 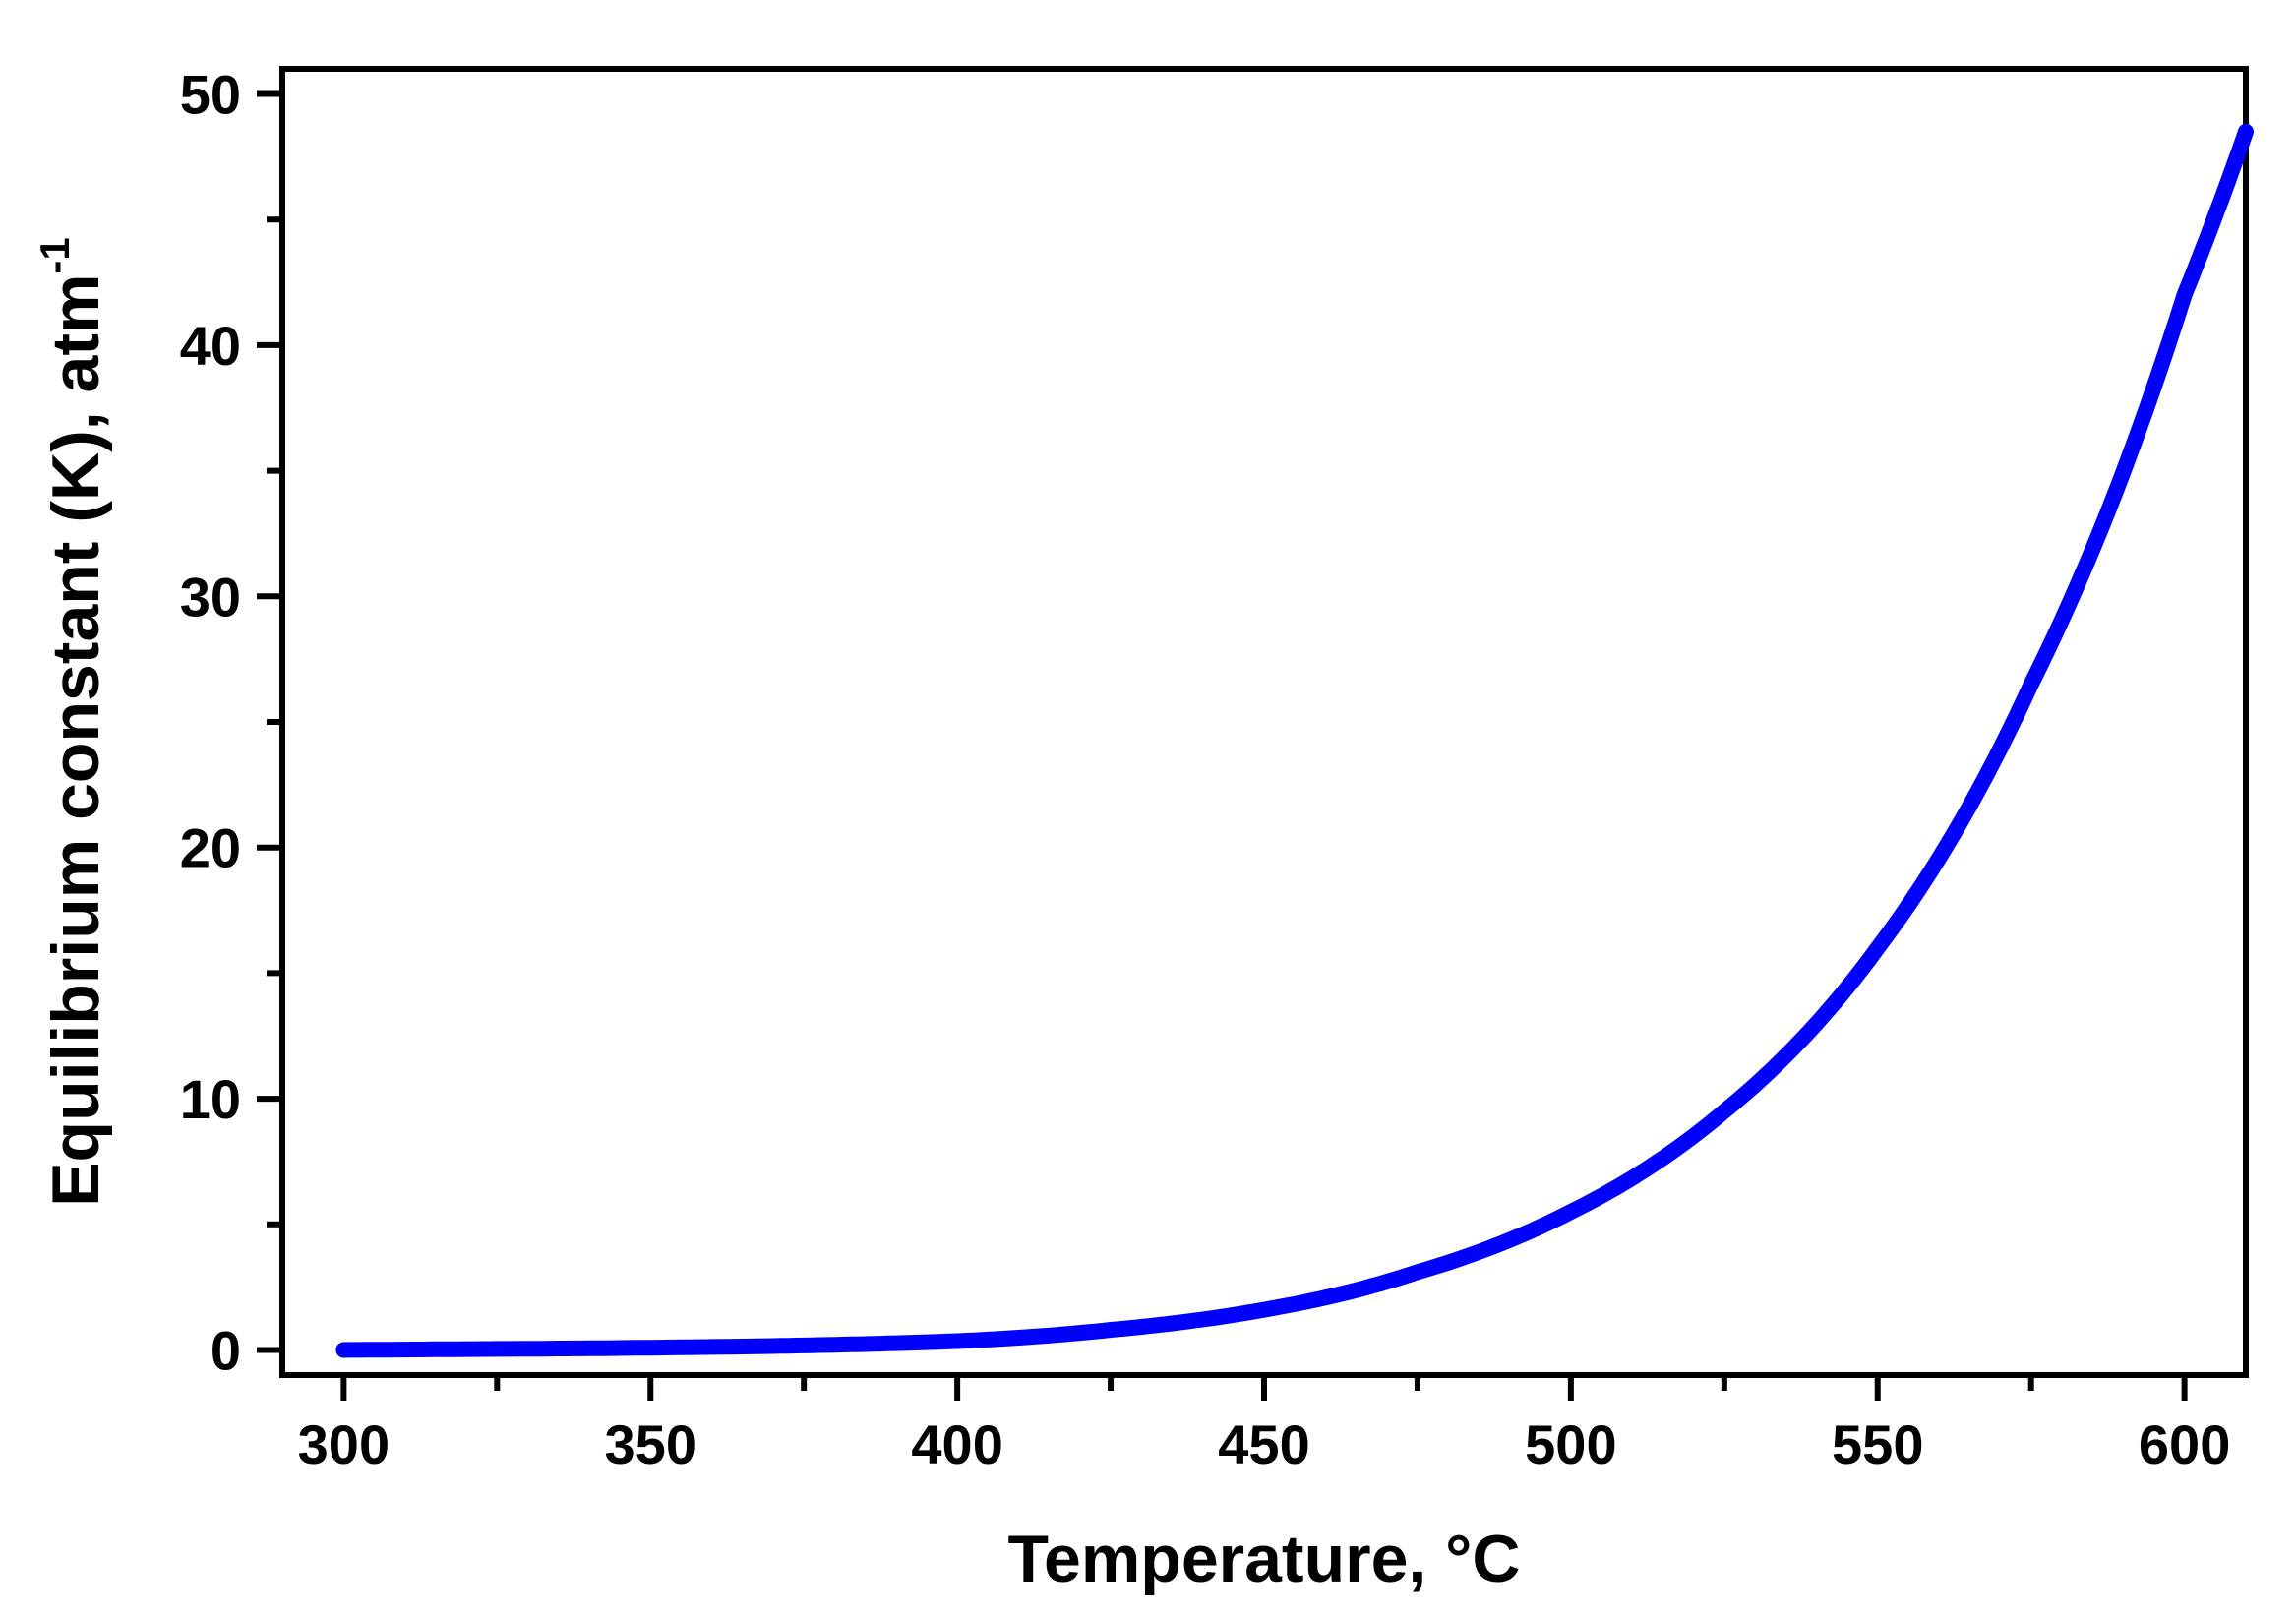 What do you see at coordinates (226, 1350) in the screenshot?
I see `y-tick-label: 0` at bounding box center [226, 1350].